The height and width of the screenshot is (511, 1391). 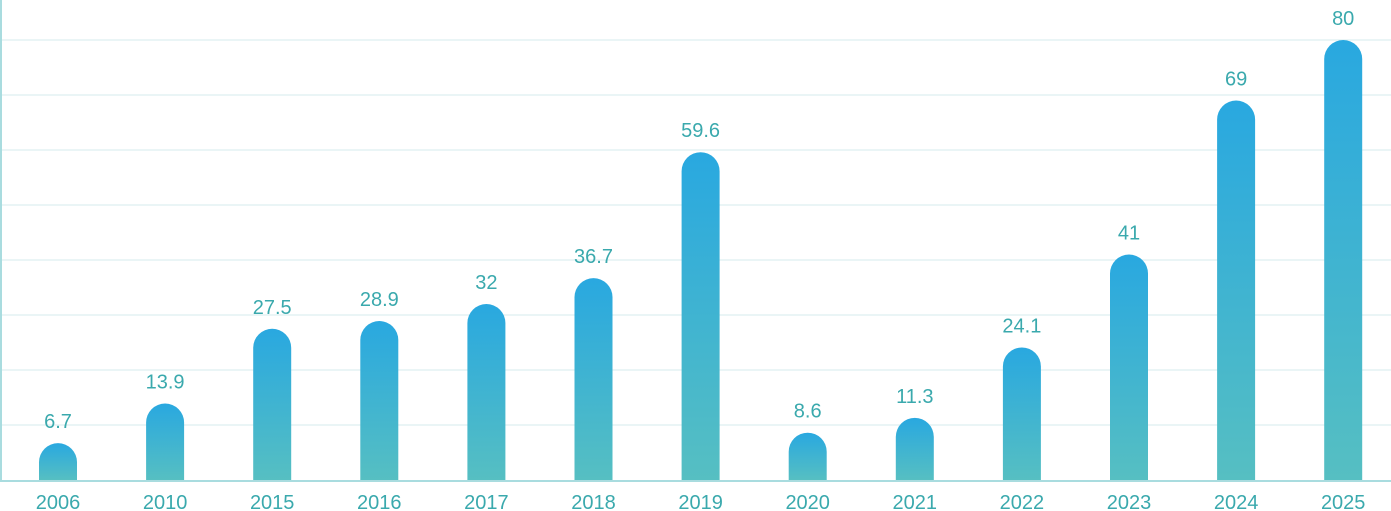 What do you see at coordinates (165, 441) in the screenshot?
I see `bar-2010` at bounding box center [165, 441].